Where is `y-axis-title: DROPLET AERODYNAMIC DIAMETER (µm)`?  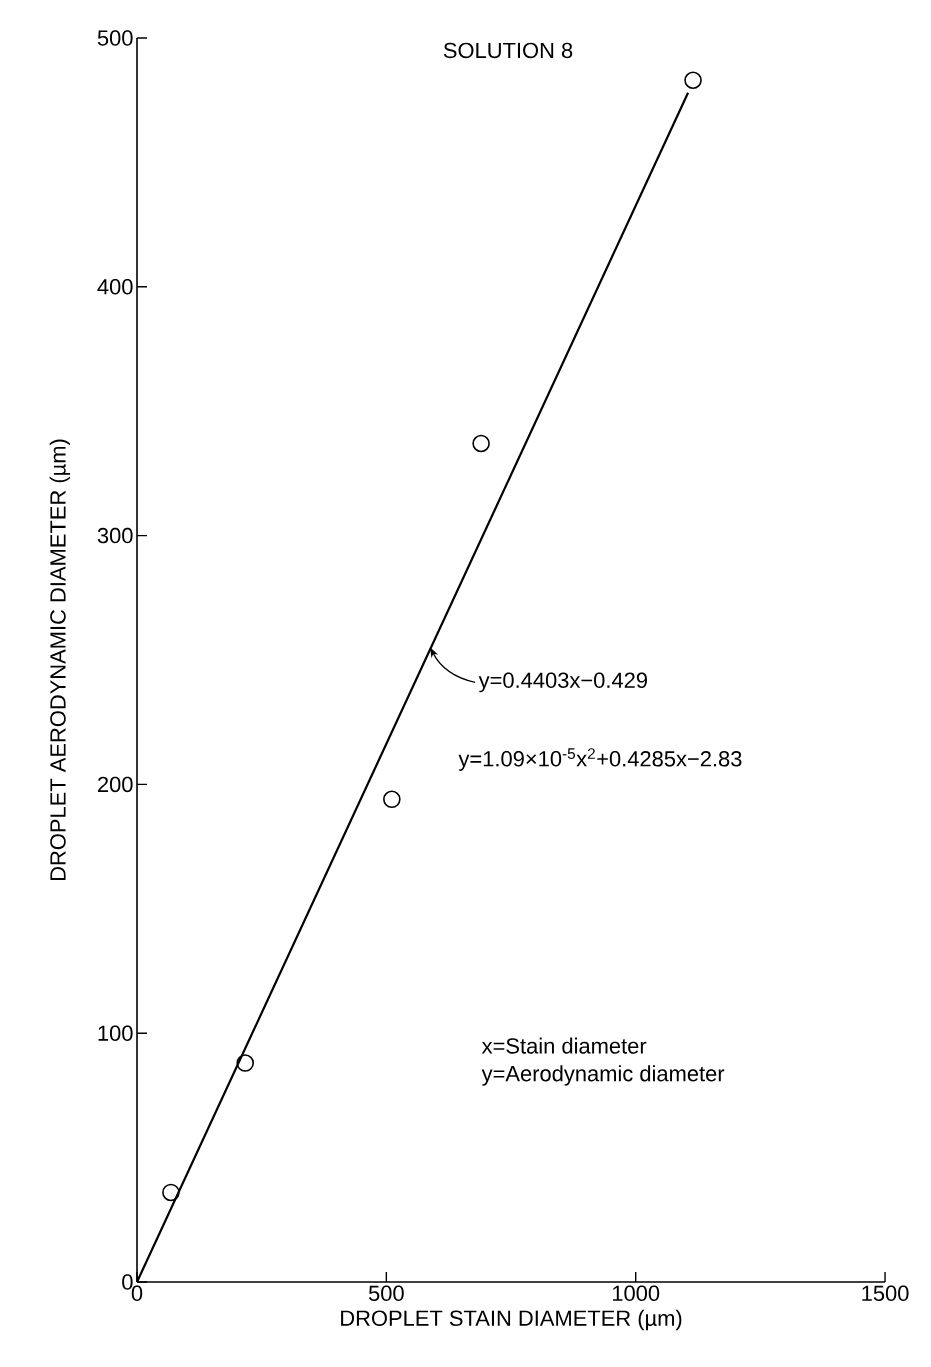
y-axis-title: DROPLET AERODYNAMIC DIAMETER (µm) is located at coordinates (60, 660).